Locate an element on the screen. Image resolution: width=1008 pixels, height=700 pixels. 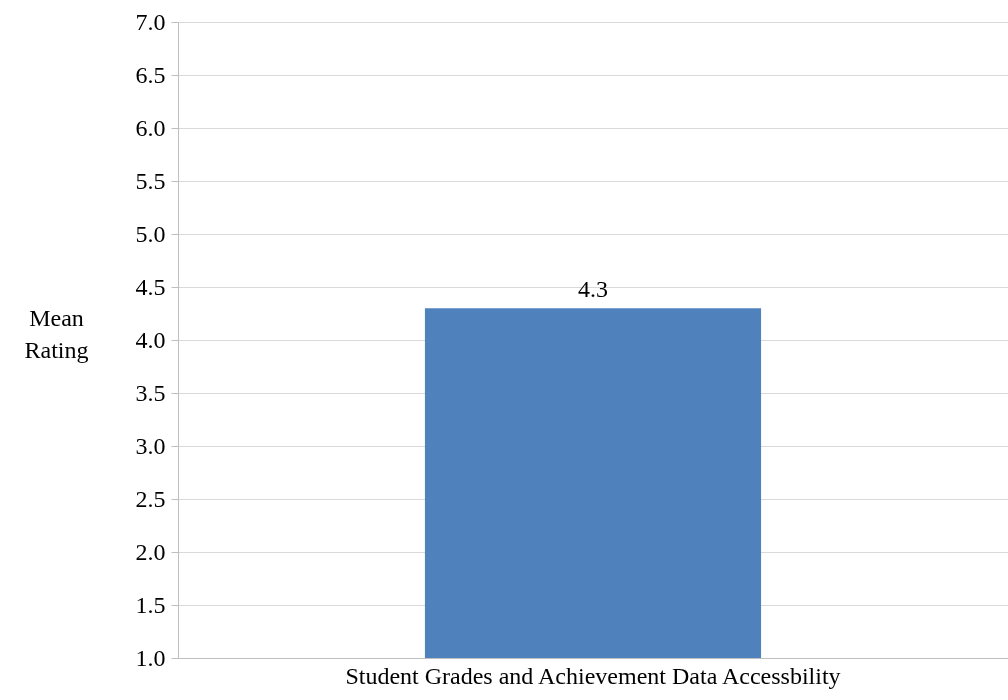
y-tick-label: 5.5 is located at coordinates (150, 180).